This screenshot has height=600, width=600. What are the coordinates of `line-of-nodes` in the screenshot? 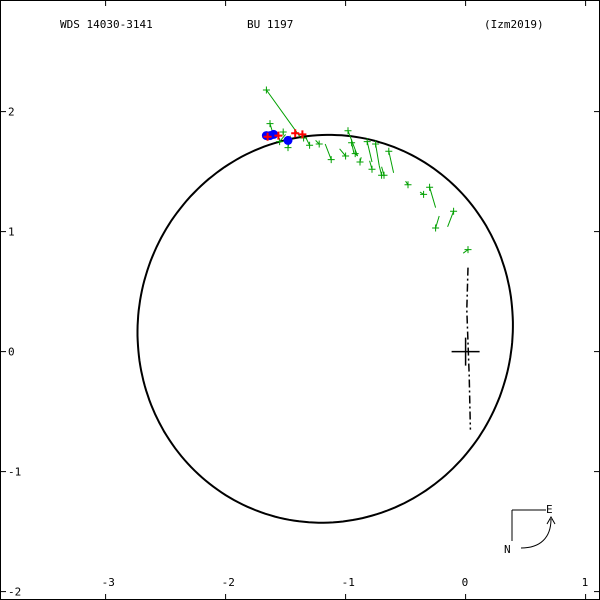 It's located at (469, 348).